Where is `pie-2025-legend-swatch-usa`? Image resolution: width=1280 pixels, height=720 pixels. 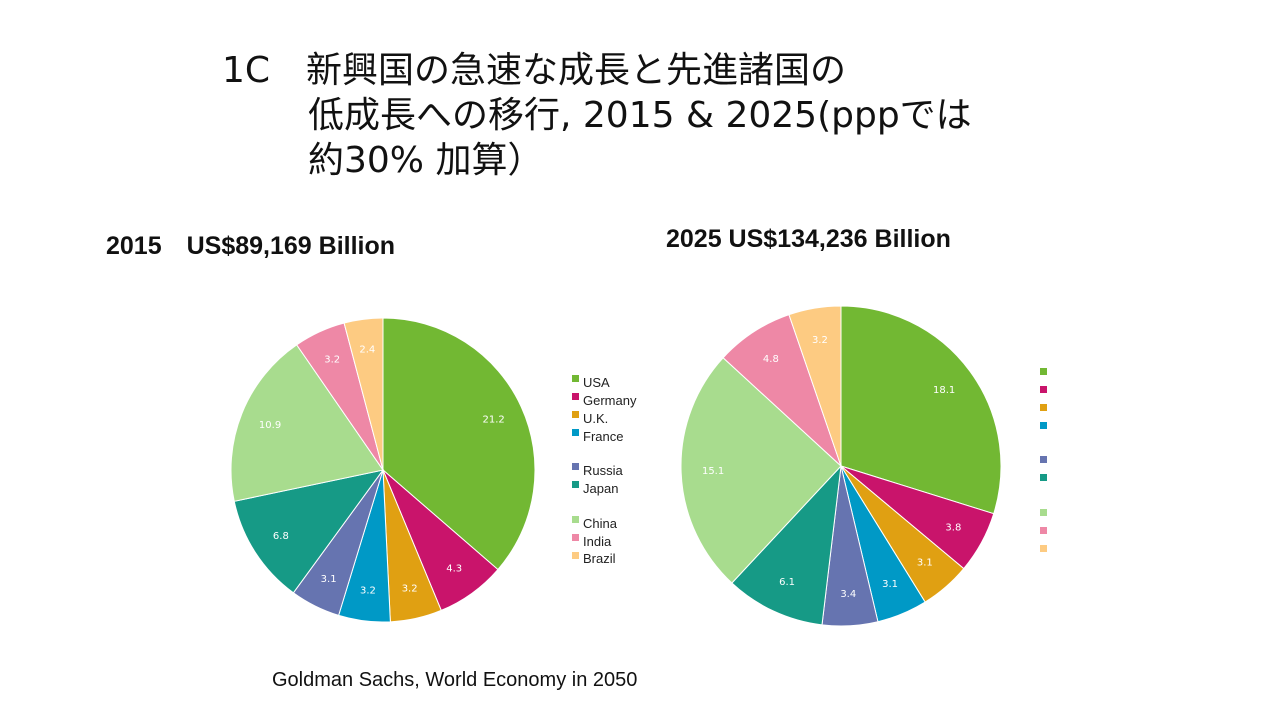
pie-2025-legend-swatch-usa is located at coordinates (1043, 371).